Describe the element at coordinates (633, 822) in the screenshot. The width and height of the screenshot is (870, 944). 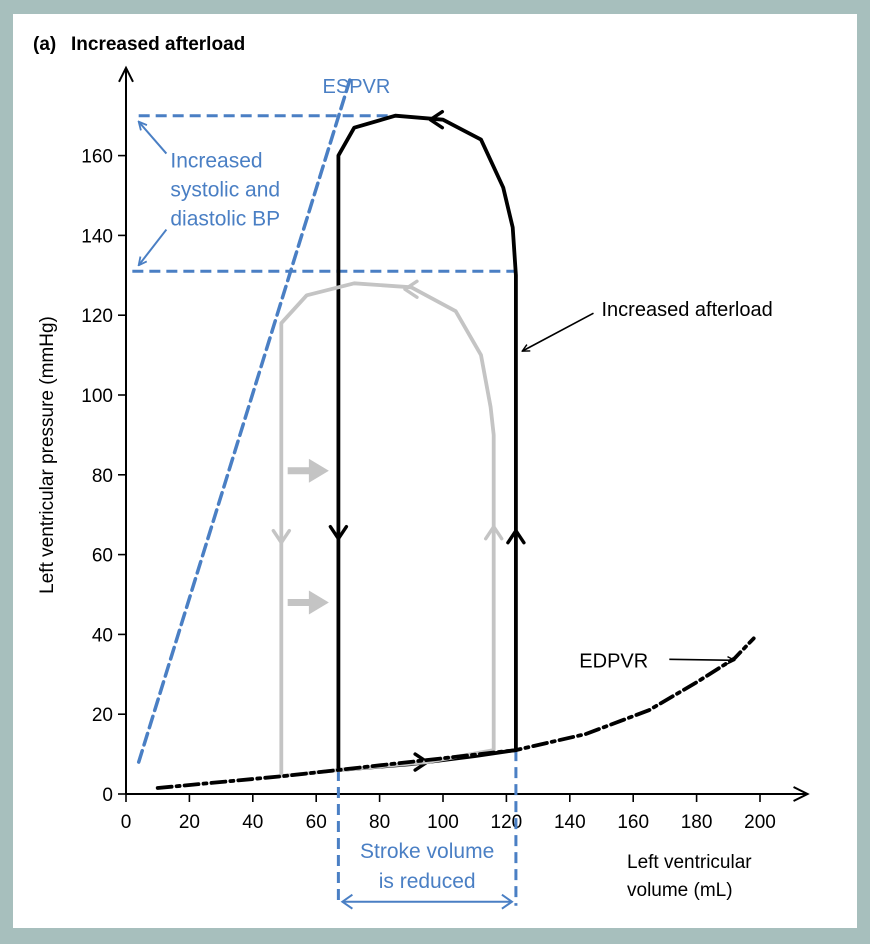
I see `x-tick-label: 160` at that location.